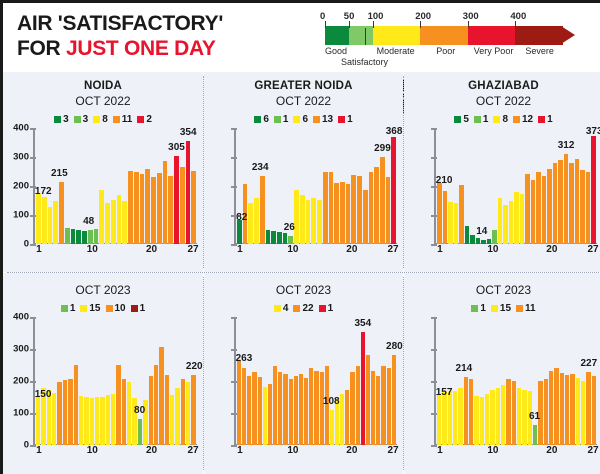 This screenshot has height=474, width=600. I want to click on bar-value-callout: 214, so click(464, 368).